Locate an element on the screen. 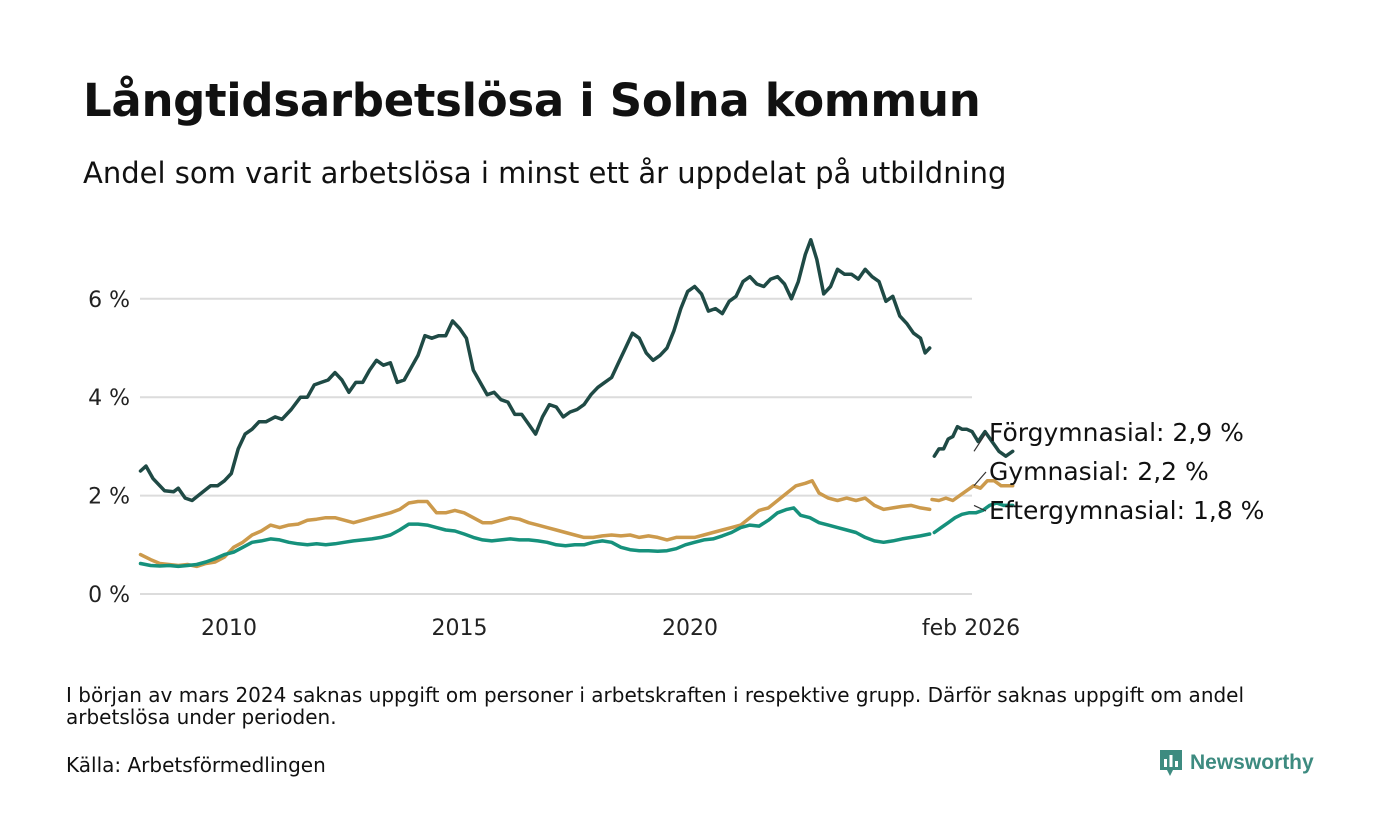 The image size is (1400, 840). y-axis-ticks: 0 % 2 % 4 % 6 % is located at coordinates (109, 448).